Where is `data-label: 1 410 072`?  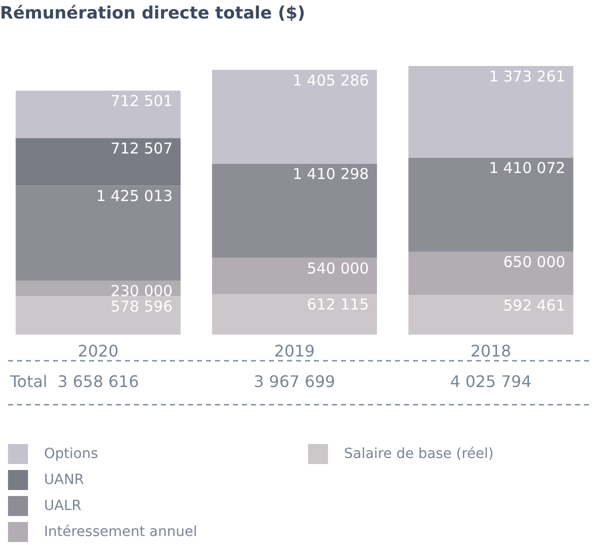
data-label: 1 410 072 is located at coordinates (527, 168).